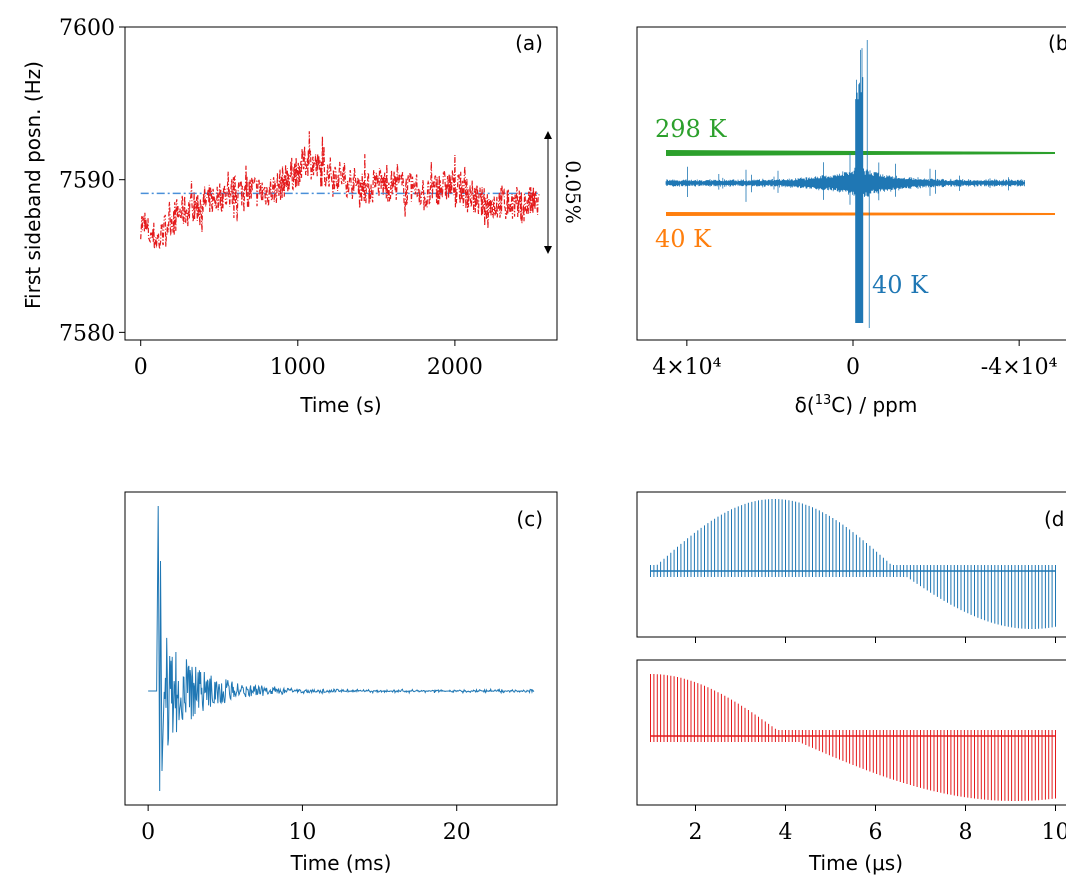 The width and height of the screenshot is (1066, 880). What do you see at coordinates (1019, 367) in the screenshot?
I see `panel-b-x-tick-label: -4×10⁴` at bounding box center [1019, 367].